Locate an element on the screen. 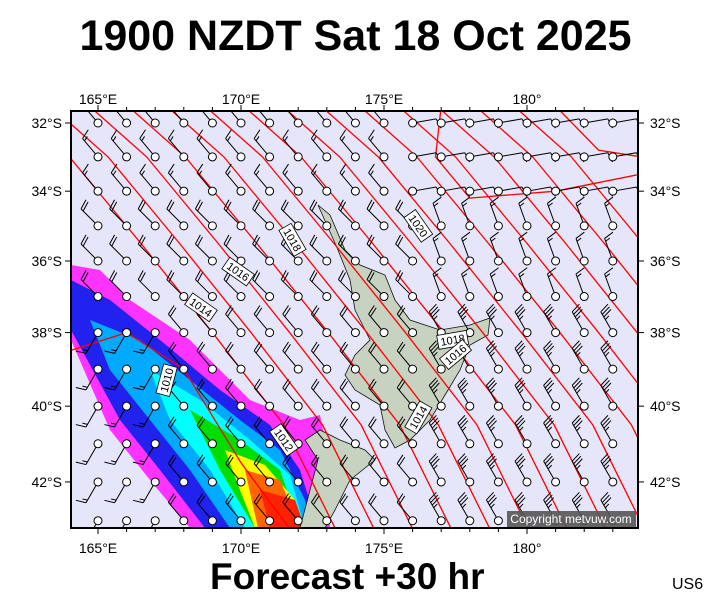 The width and height of the screenshot is (711, 600). lon-label-top: 170°E is located at coordinates (241, 99).